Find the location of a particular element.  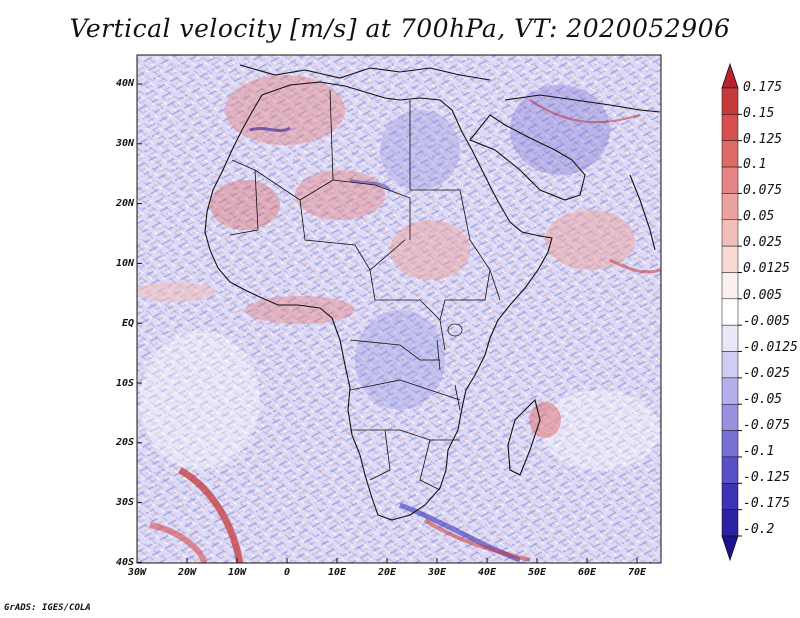

grads-credit: GrADS: IGES/COLA is located at coordinates (47, 608).